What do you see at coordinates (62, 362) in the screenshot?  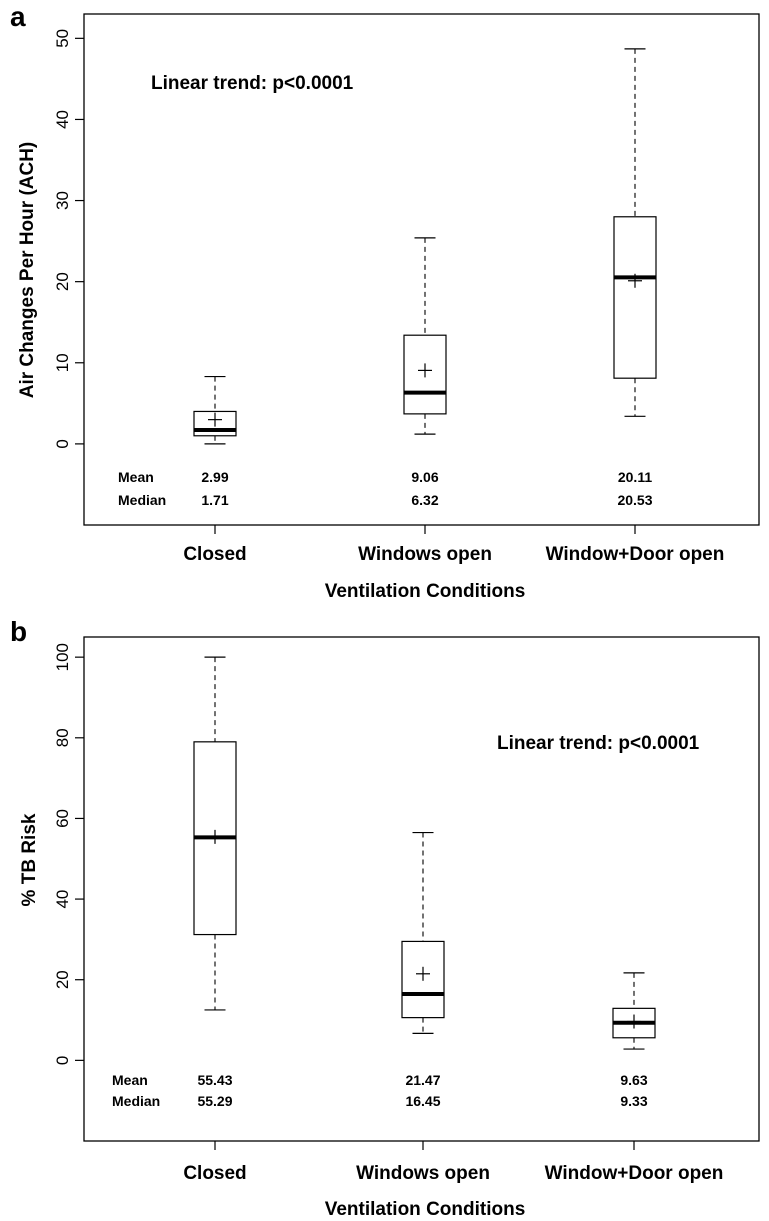 I see `y-tick-label: 10` at bounding box center [62, 362].